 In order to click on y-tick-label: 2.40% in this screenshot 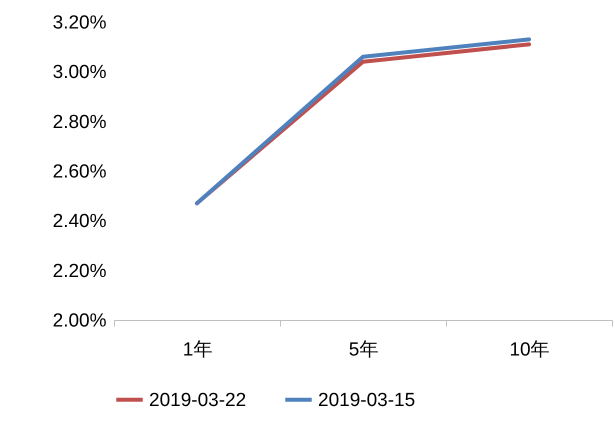, I will do `click(79, 221)`.